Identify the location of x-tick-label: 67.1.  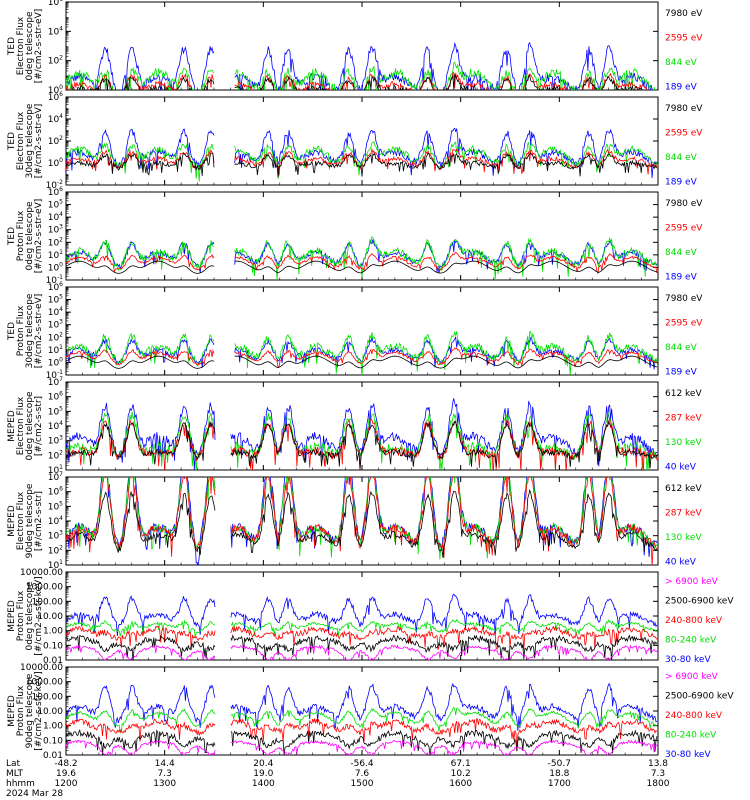
(461, 764).